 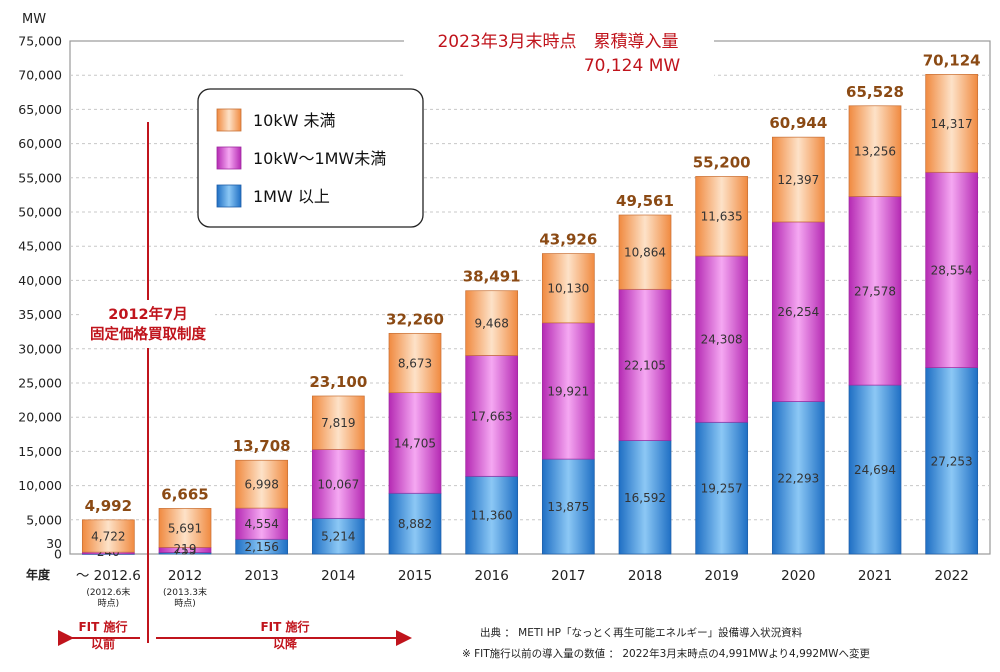 I want to click on total-label: 32,260, so click(x=415, y=319).